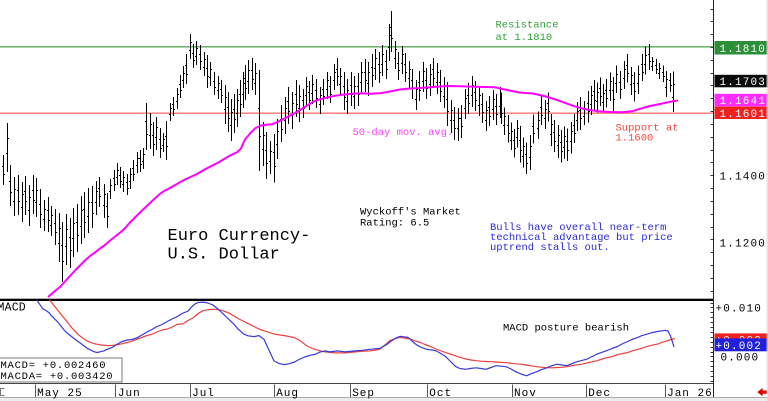 This screenshot has height=401, width=768. Describe the element at coordinates (743, 178) in the screenshot. I see `svg-text: 1.1400` at that location.